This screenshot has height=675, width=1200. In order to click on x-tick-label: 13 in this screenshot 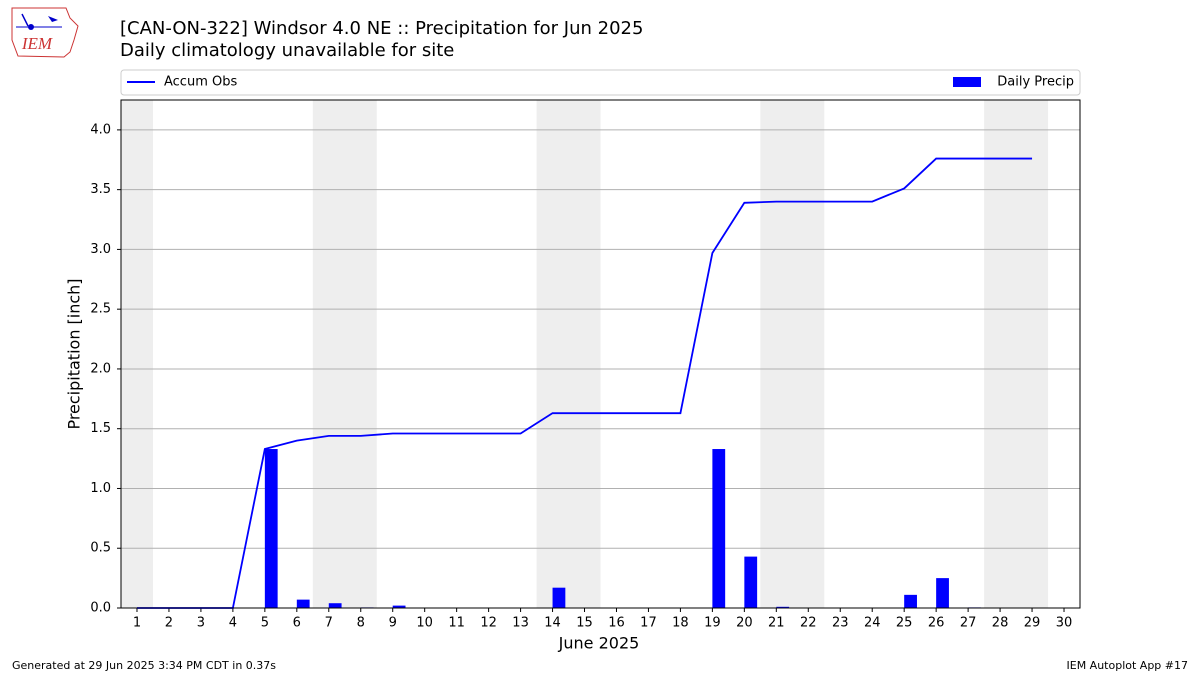, I will do `click(520, 623)`.